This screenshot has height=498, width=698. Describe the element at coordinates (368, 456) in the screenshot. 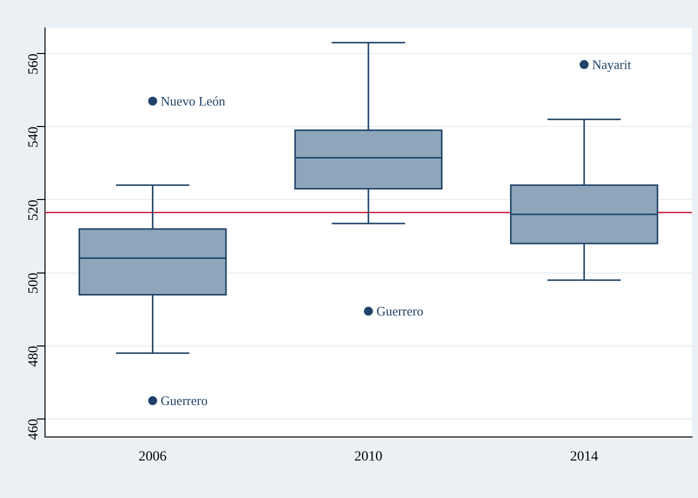

I see `x-tick-label: 2010` at that location.